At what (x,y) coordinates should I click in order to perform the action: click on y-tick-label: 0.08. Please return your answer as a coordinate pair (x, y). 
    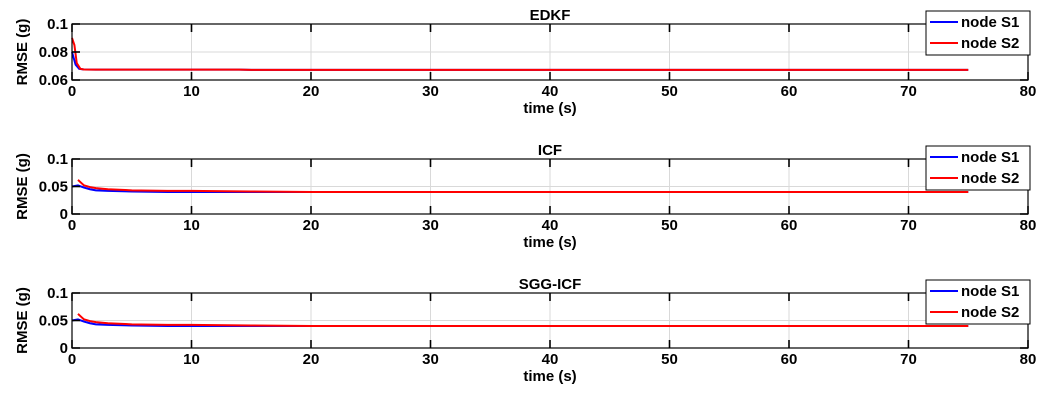
    Looking at the image, I should click on (53, 52).